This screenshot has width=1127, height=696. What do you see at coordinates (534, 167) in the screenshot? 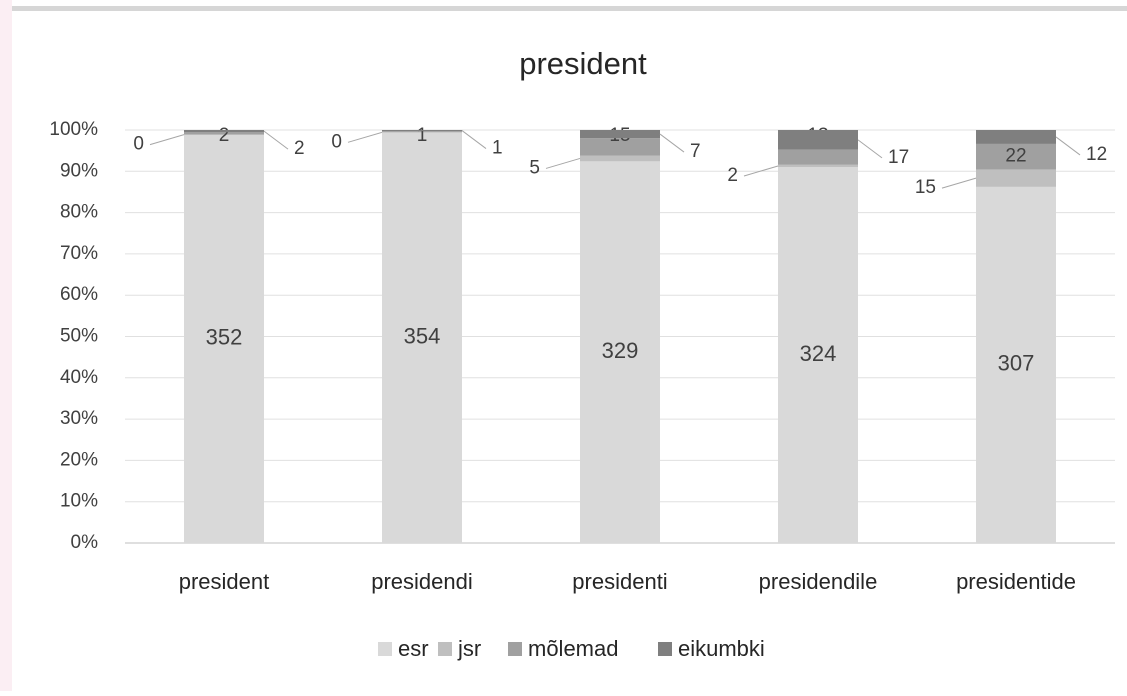
I see `data-label: 5` at bounding box center [534, 167].